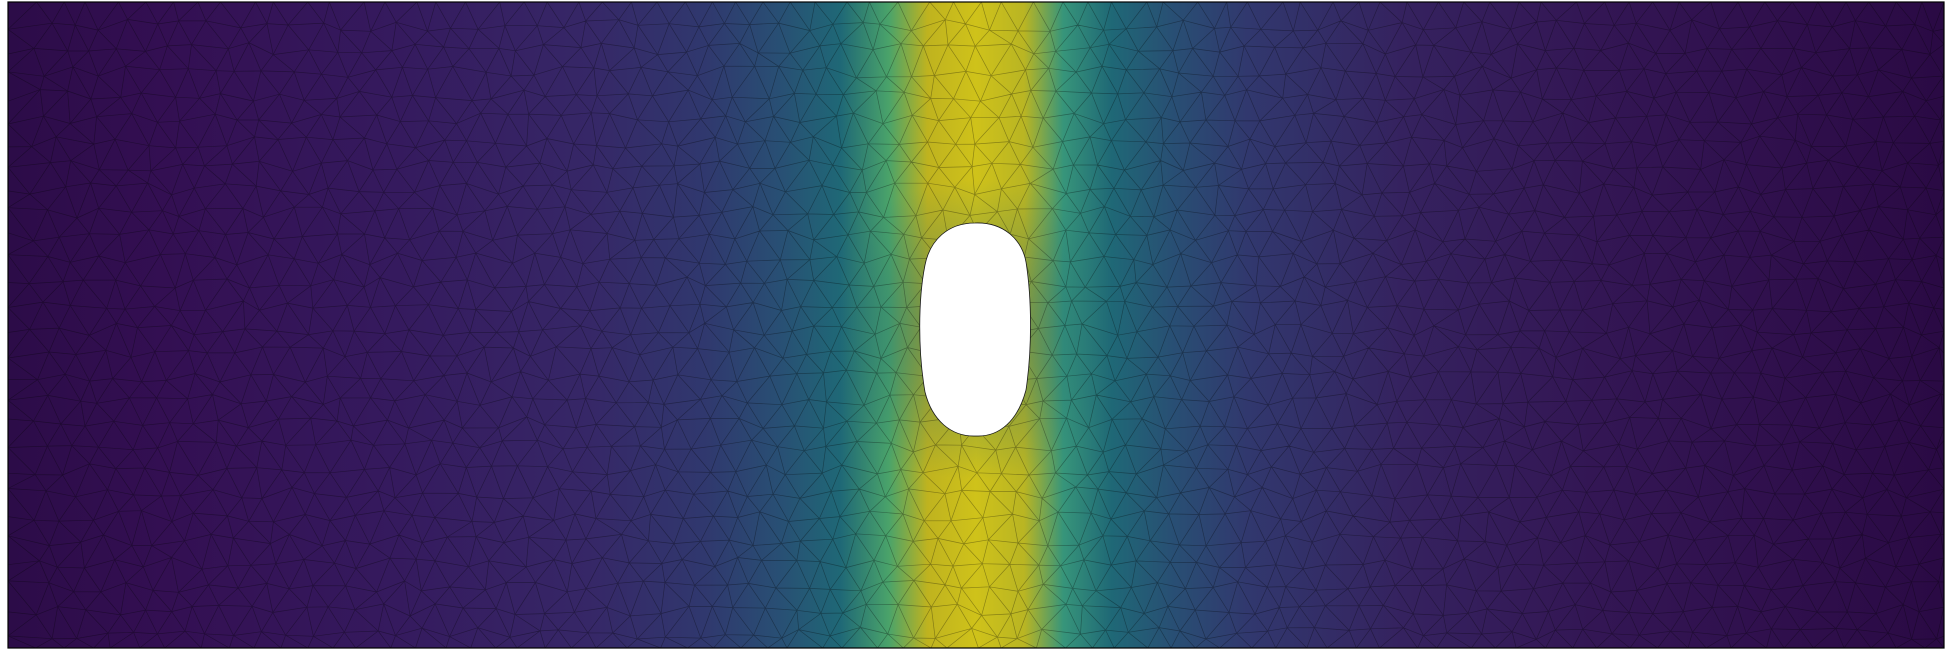 This screenshot has height=650, width=1952. What do you see at coordinates (975, 329) in the screenshot?
I see `elliptical-hole` at bounding box center [975, 329].